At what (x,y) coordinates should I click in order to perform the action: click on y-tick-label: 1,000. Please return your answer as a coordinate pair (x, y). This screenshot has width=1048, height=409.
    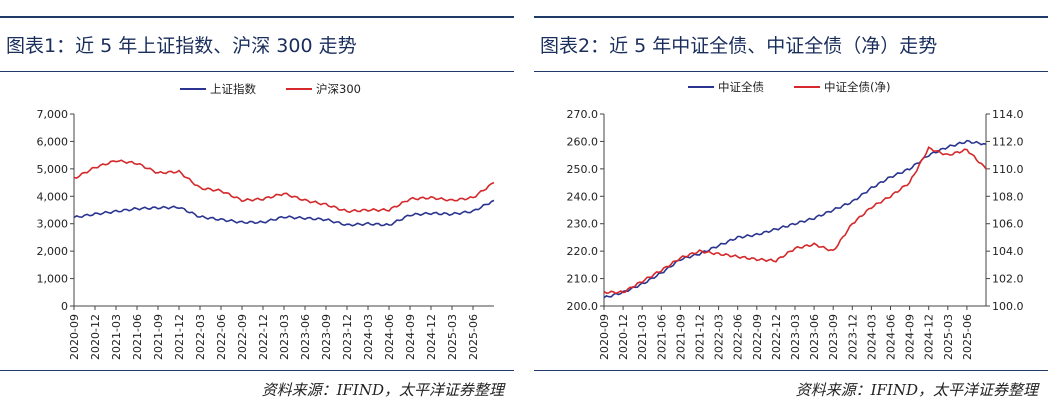
    Looking at the image, I should click on (53, 279).